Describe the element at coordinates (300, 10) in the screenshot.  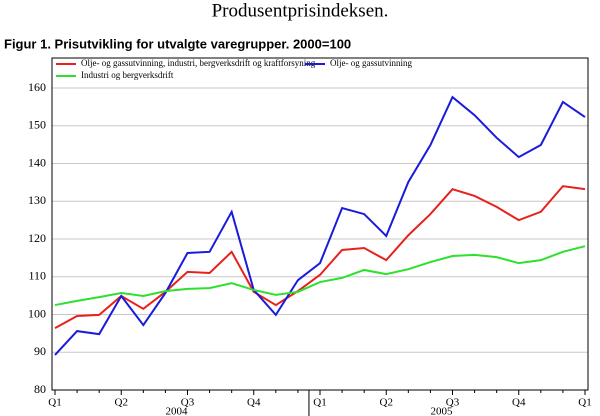
I see `page-title: Produsentprisindeksen.` at that location.